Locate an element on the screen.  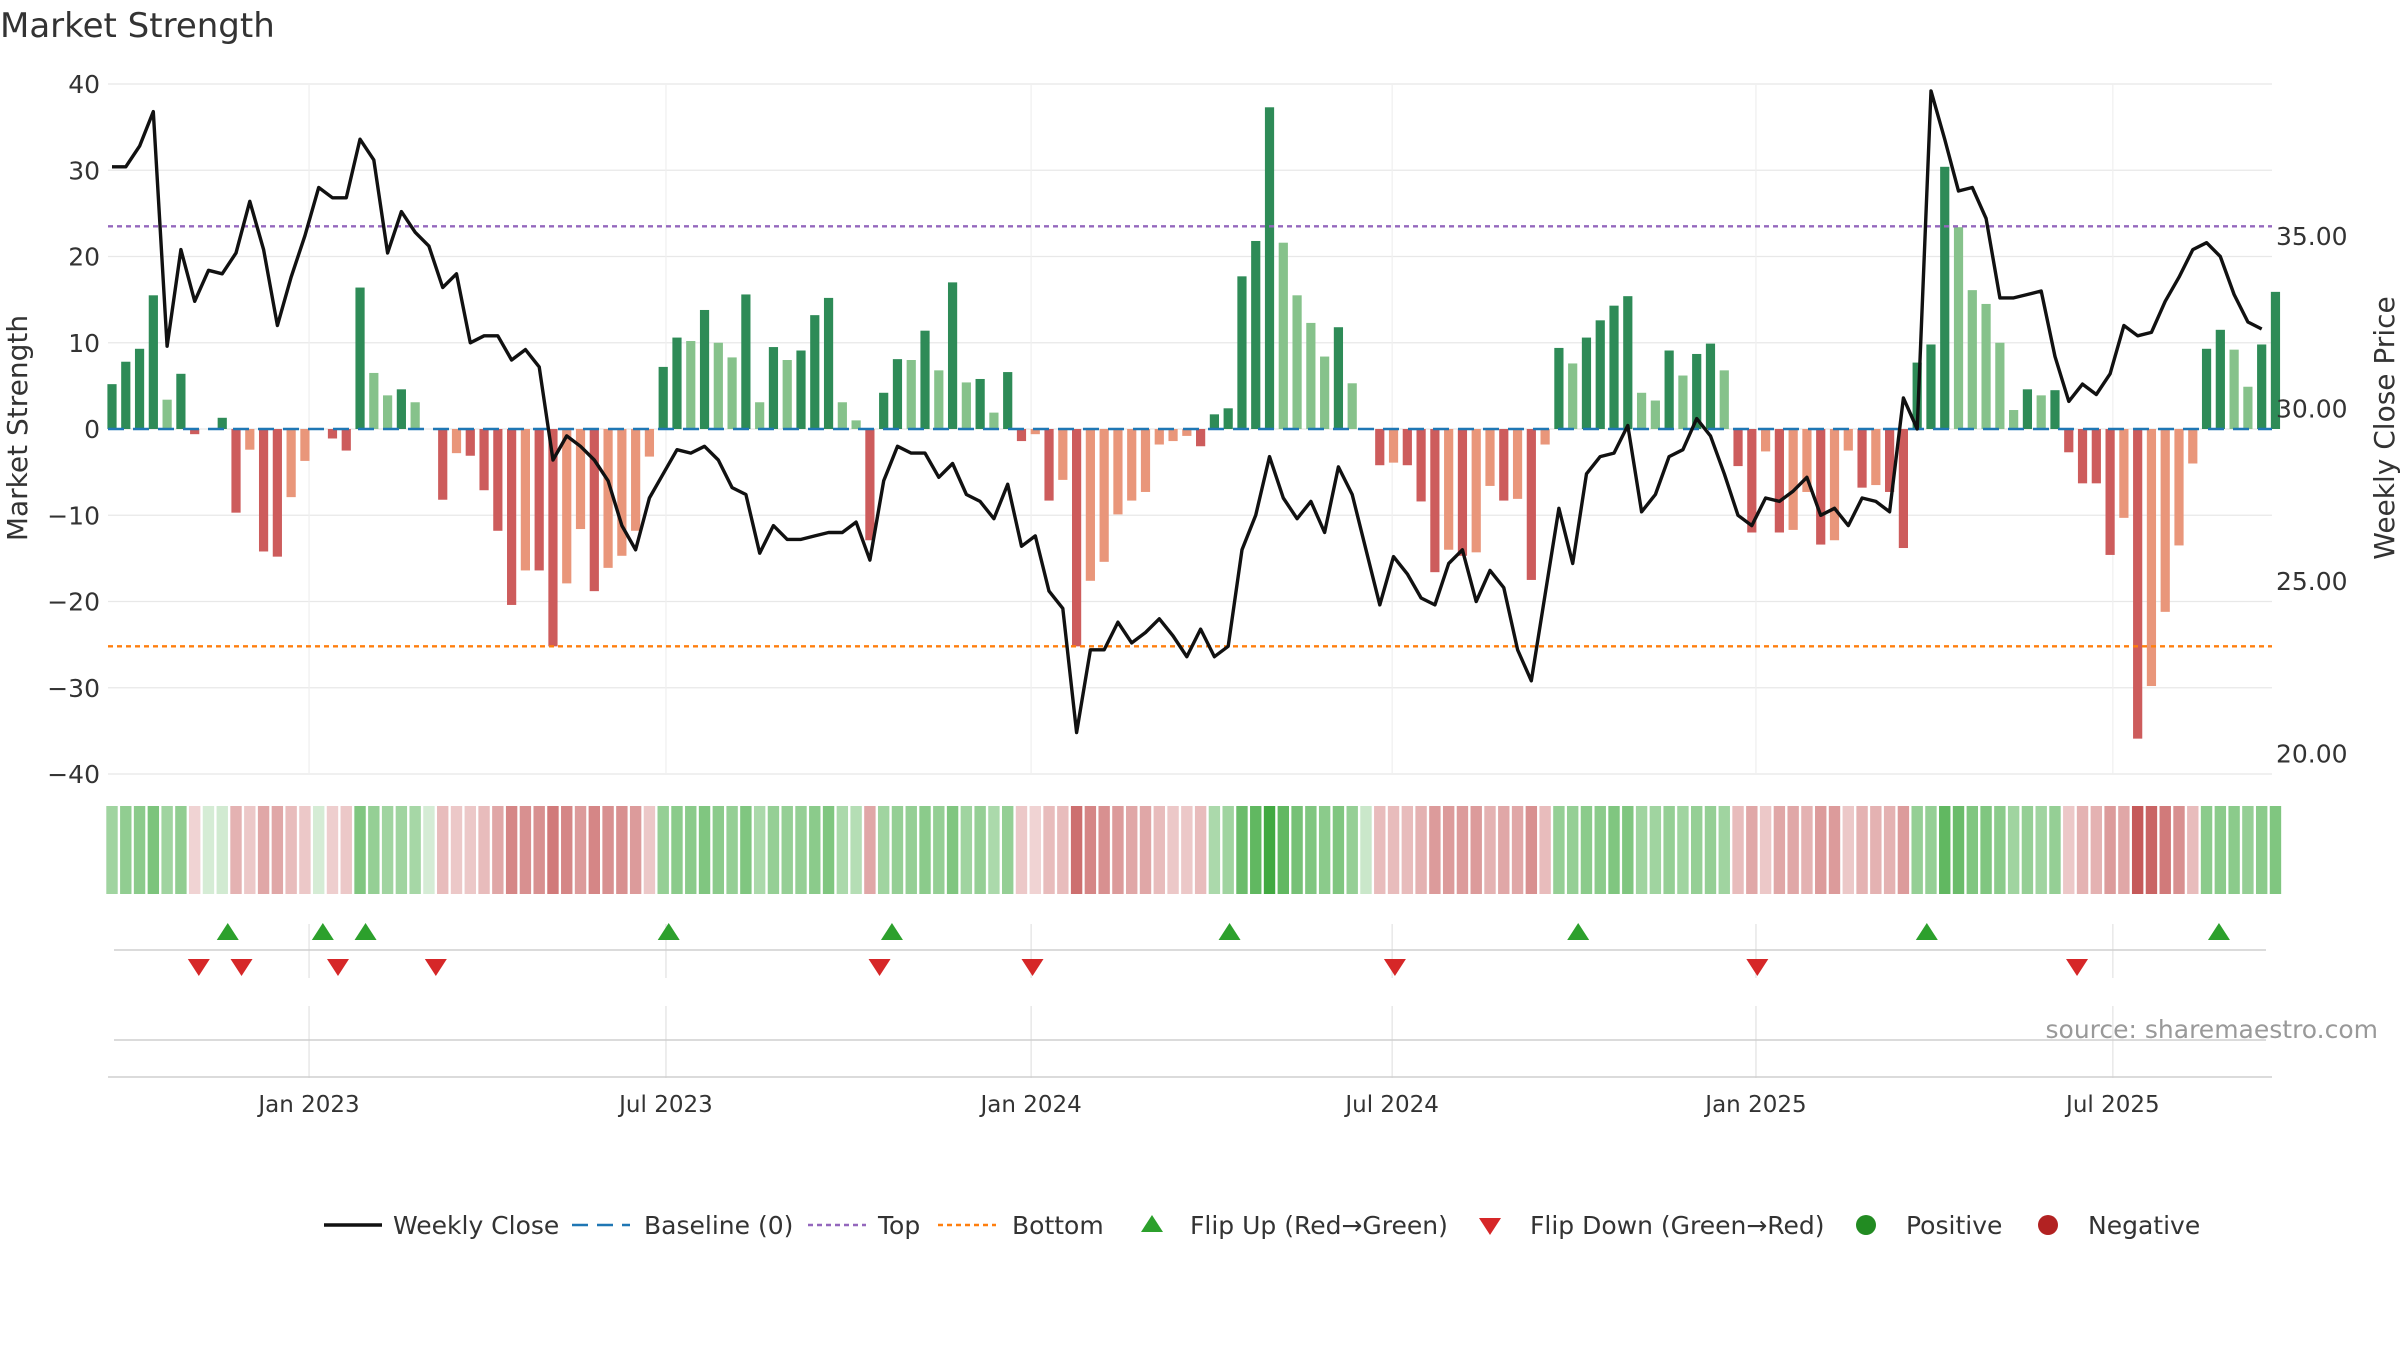
heat-strip is located at coordinates (1194, 850).